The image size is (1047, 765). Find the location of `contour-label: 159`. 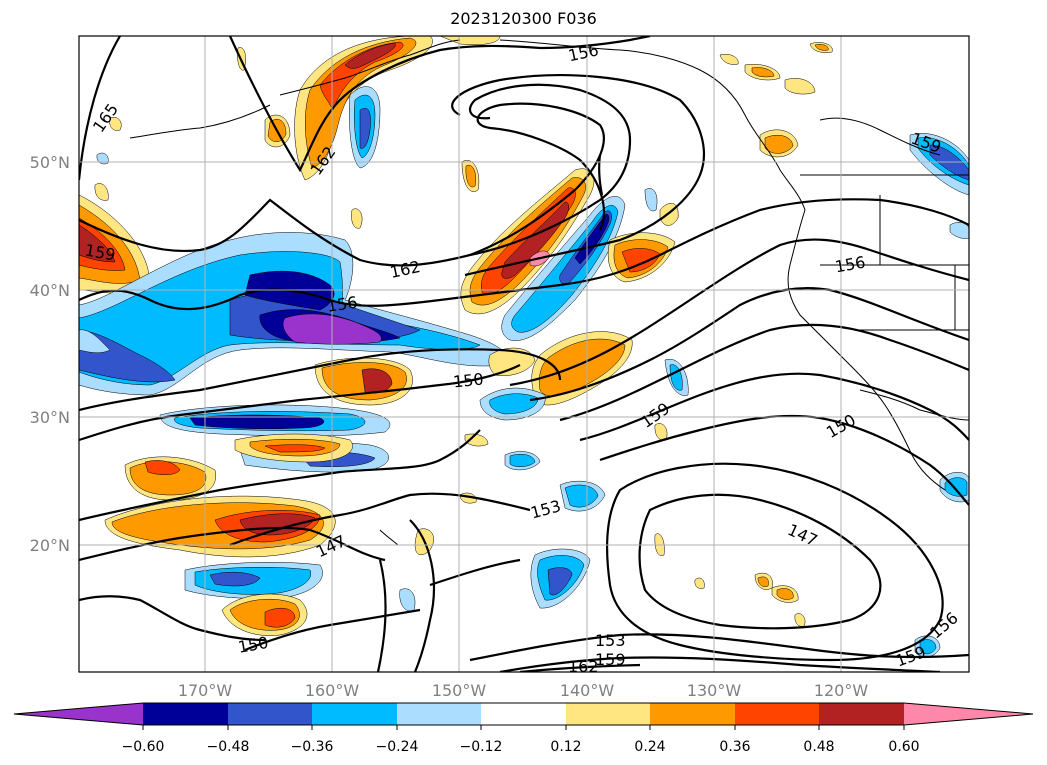

contour-label: 159 is located at coordinates (610, 659).